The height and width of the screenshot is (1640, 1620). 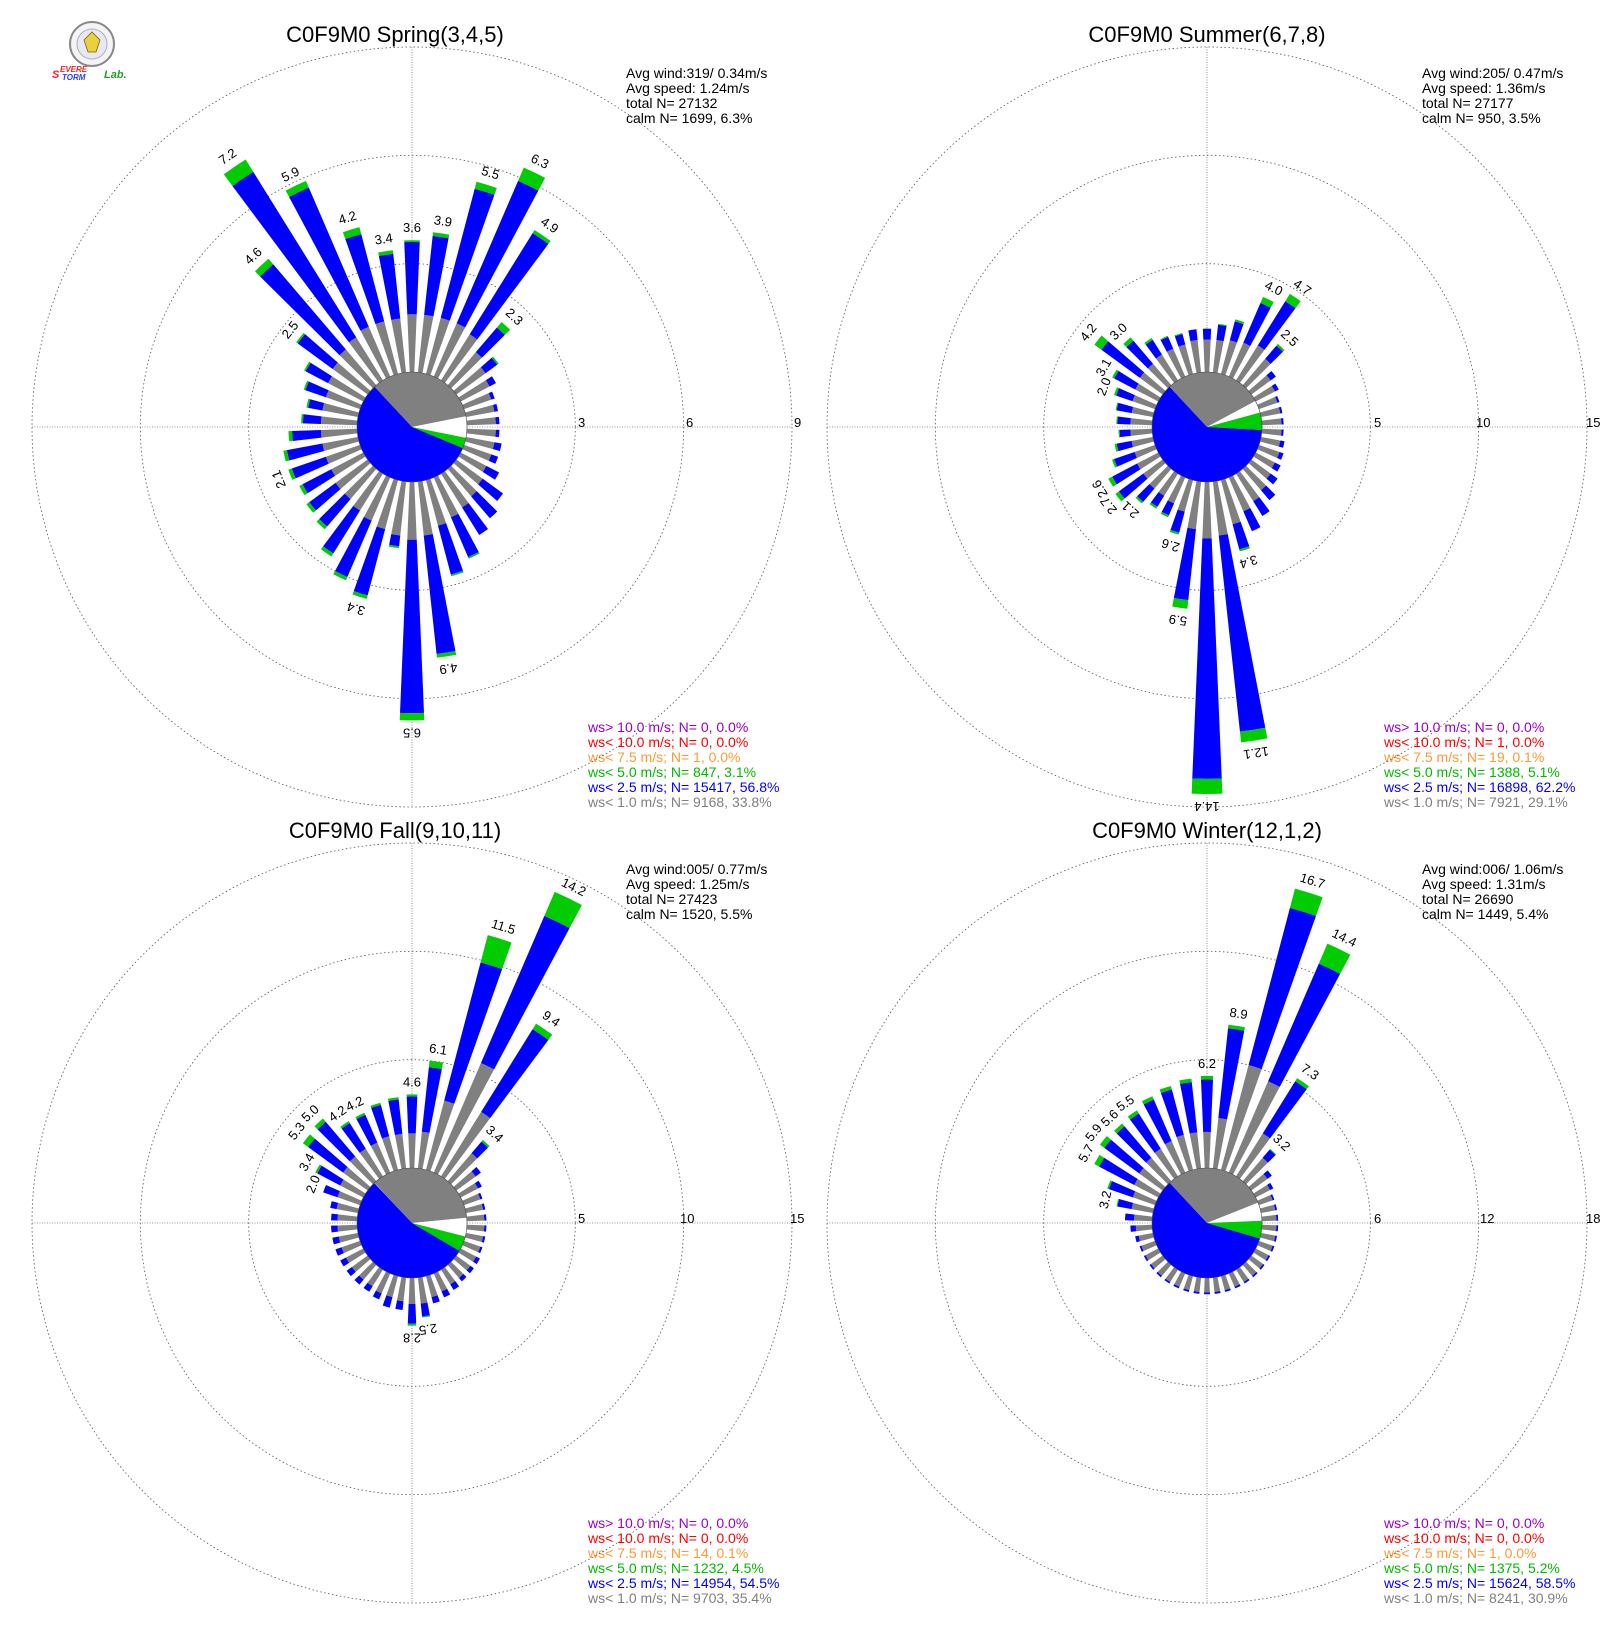 What do you see at coordinates (1125, 1103) in the screenshot?
I see `bar-value-label: 5.5` at bounding box center [1125, 1103].